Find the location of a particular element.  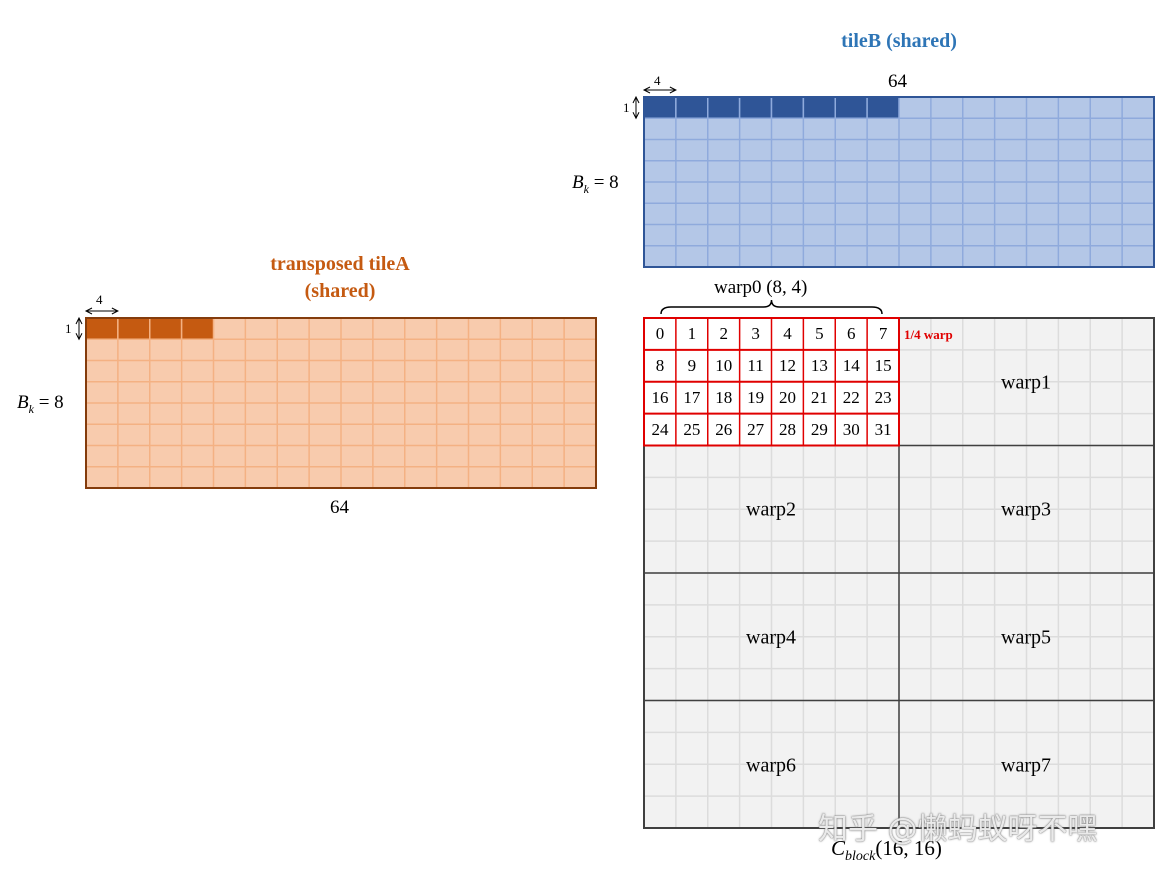

thread-id: 10 is located at coordinates (724, 365).